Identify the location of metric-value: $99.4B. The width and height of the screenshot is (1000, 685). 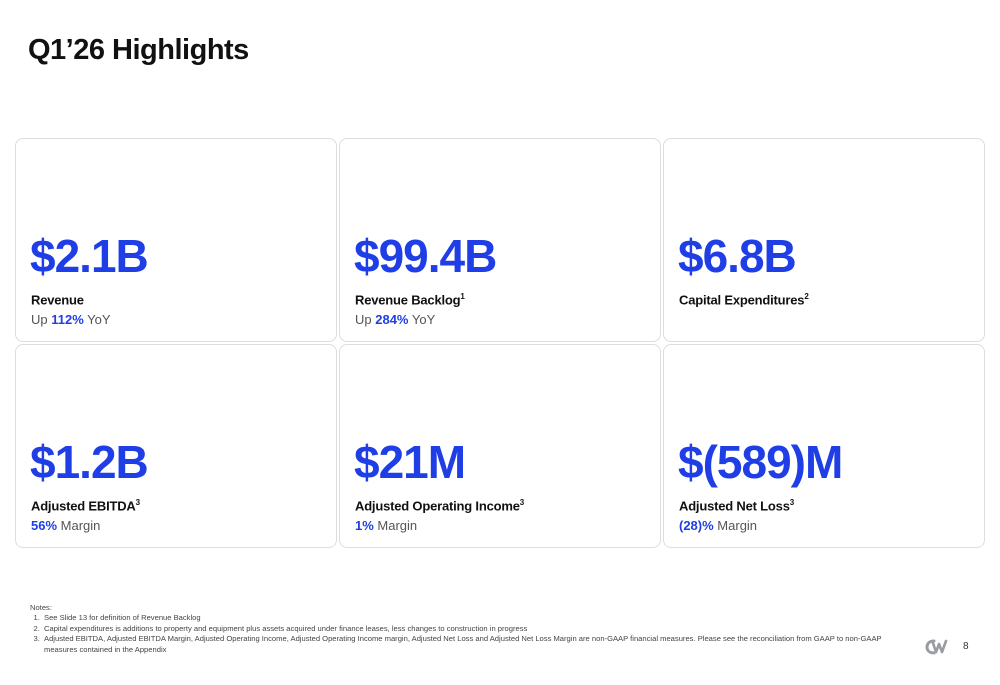
(425, 256).